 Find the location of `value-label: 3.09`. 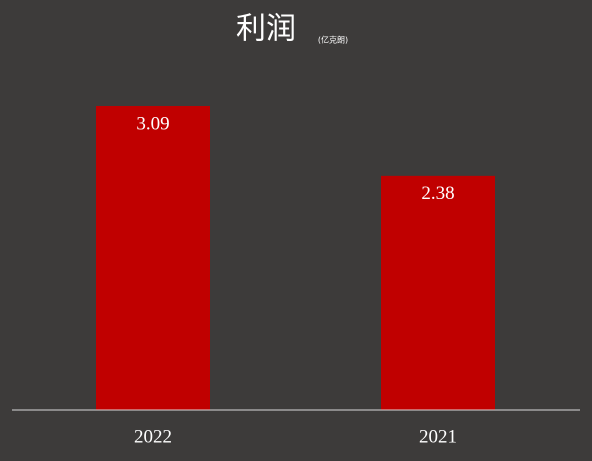

value-label: 3.09 is located at coordinates (152, 123).